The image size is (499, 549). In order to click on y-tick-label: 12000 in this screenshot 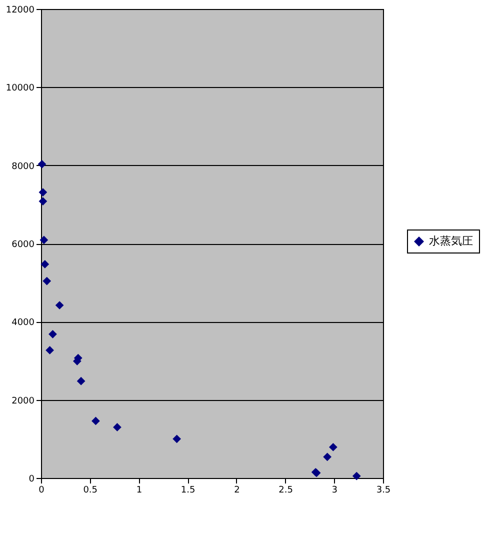, I will do `click(20, 11)`.